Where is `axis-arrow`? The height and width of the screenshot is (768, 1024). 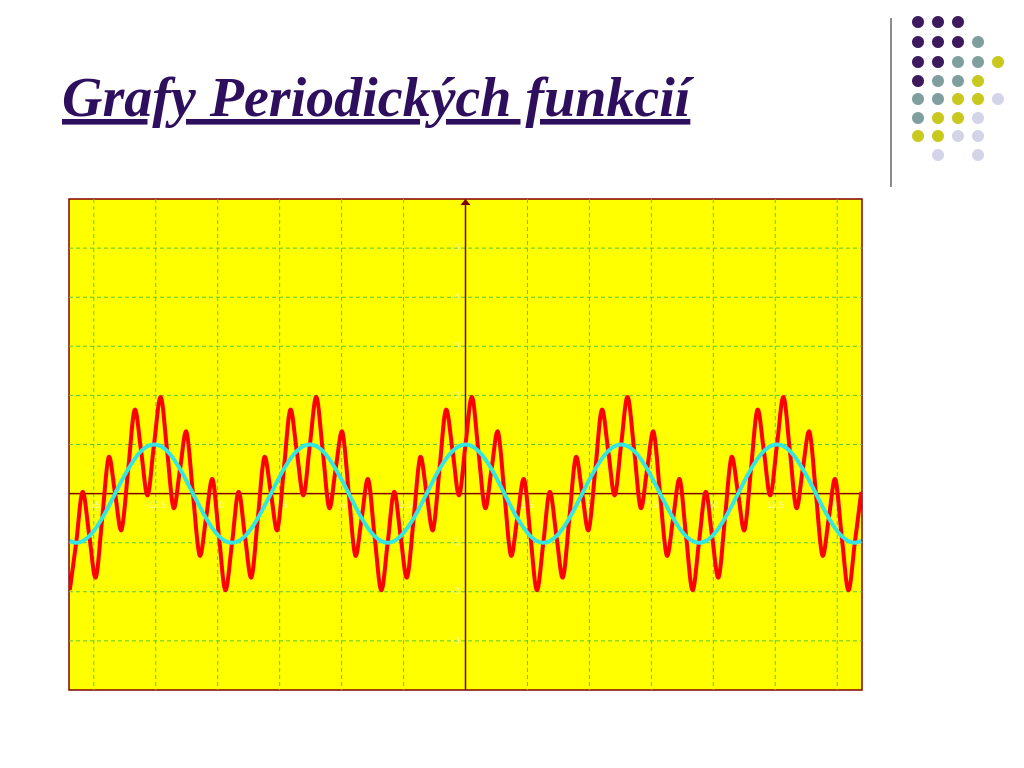
axis-arrow is located at coordinates (465, 202).